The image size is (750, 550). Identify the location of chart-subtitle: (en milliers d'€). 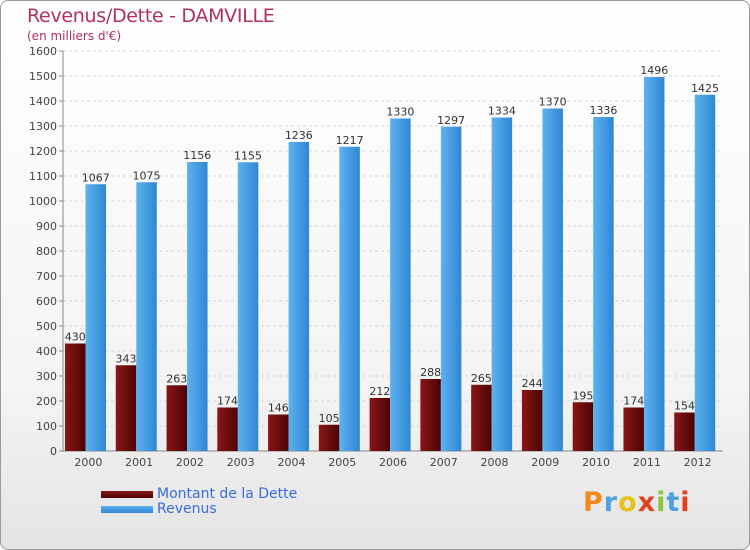
(74, 36).